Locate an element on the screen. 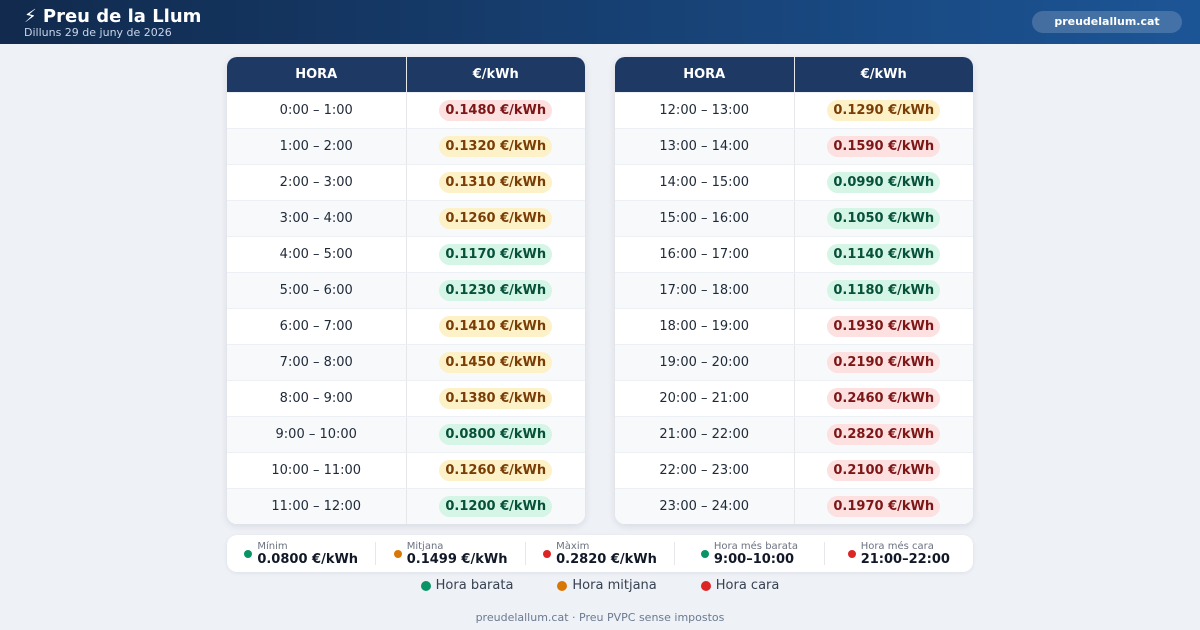  table-row: 11:00 – 12:00 0.1200 €/kWh is located at coordinates (406, 506).